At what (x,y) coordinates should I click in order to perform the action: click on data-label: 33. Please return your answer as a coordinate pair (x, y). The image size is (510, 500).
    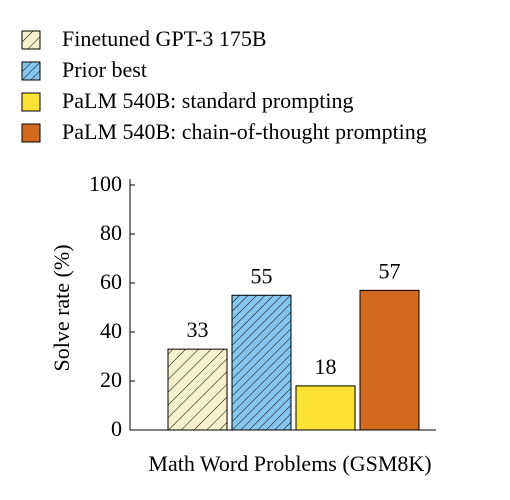
    Looking at the image, I should click on (198, 329).